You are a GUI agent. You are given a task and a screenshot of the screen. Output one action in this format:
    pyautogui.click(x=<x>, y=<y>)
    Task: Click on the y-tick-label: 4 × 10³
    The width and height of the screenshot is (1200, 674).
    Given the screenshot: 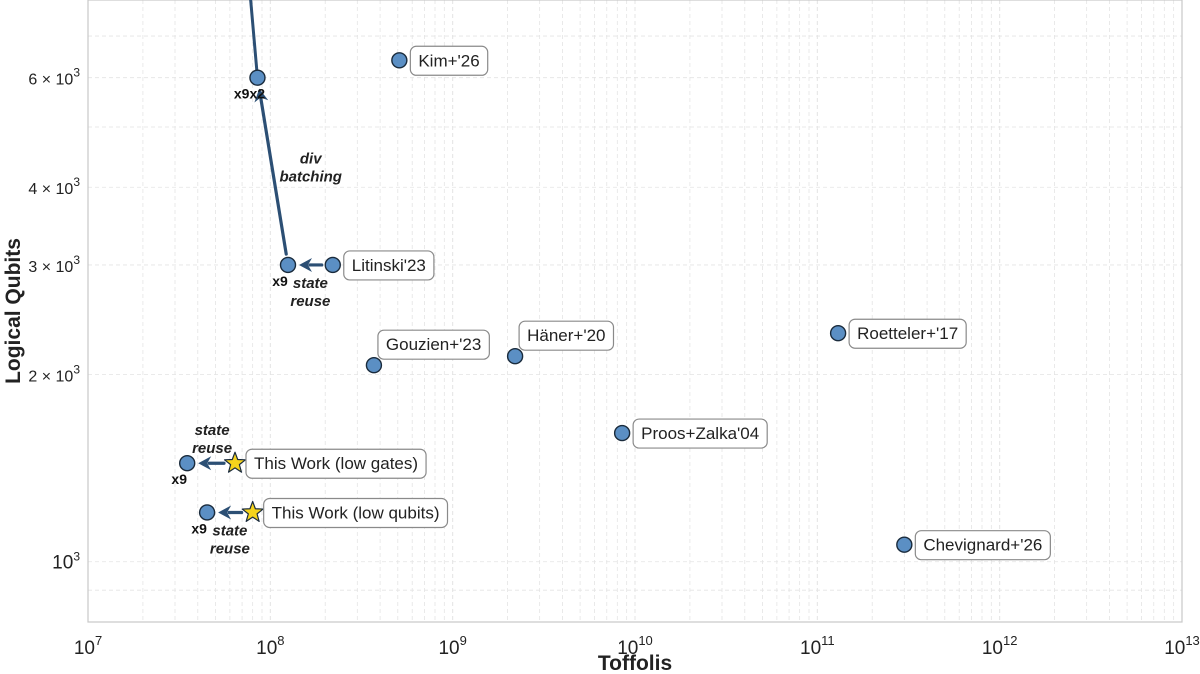 What is the action you would take?
    pyautogui.click(x=54, y=186)
    